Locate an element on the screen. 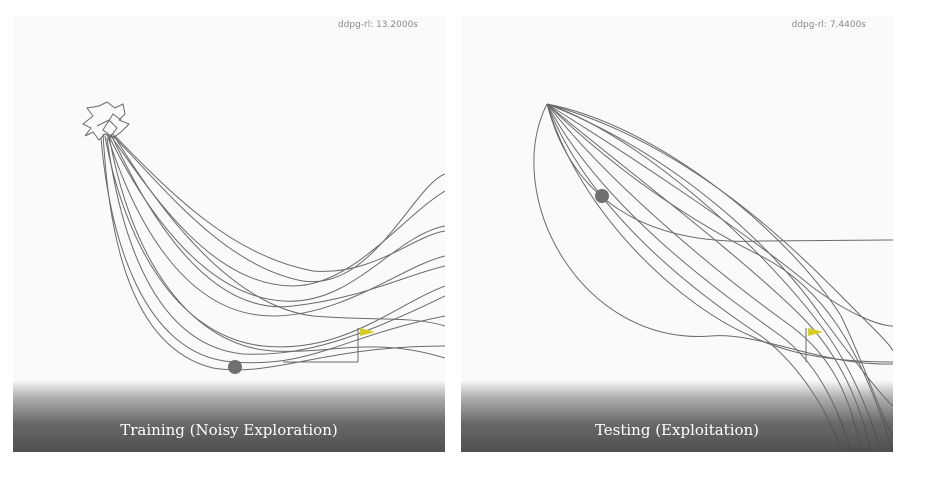  simulation-timer: ddpg-rl: 7.4400s is located at coordinates (828, 25).